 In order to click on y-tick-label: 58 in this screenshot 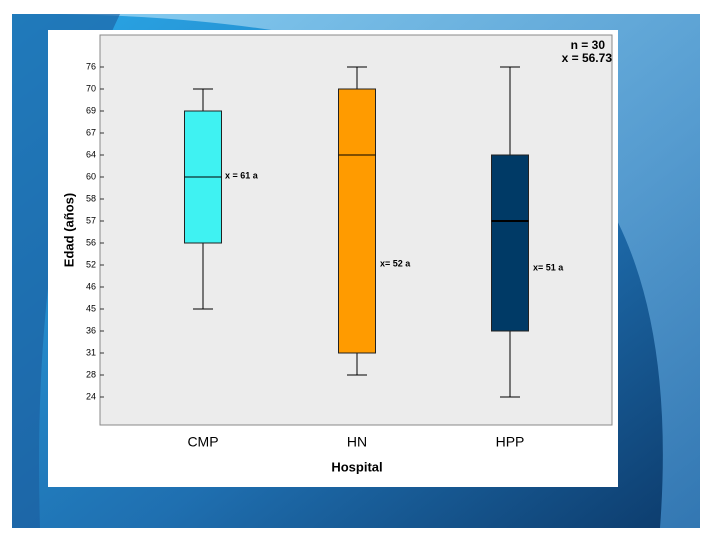, I will do `click(91, 198)`.